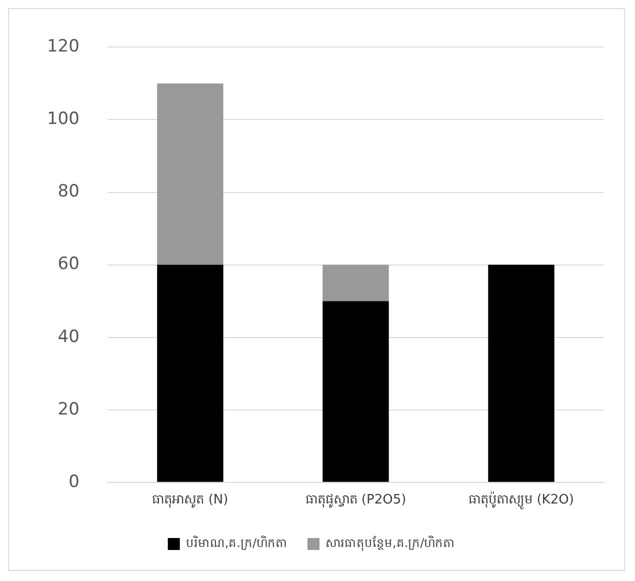 This screenshot has height=581, width=635. What do you see at coordinates (69, 192) in the screenshot?
I see `y-tick-label: 80` at bounding box center [69, 192].